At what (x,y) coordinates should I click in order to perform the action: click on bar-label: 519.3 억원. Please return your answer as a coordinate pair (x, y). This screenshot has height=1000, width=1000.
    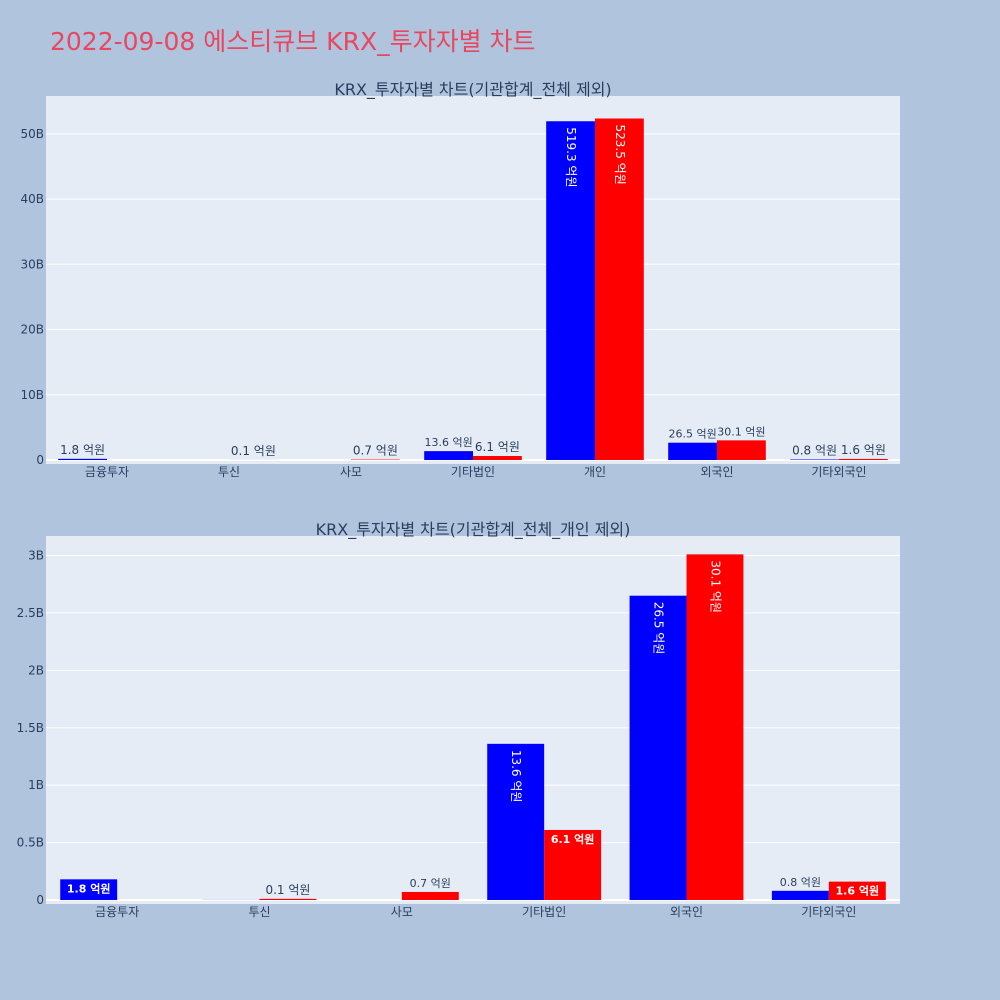
    Looking at the image, I should click on (571, 157).